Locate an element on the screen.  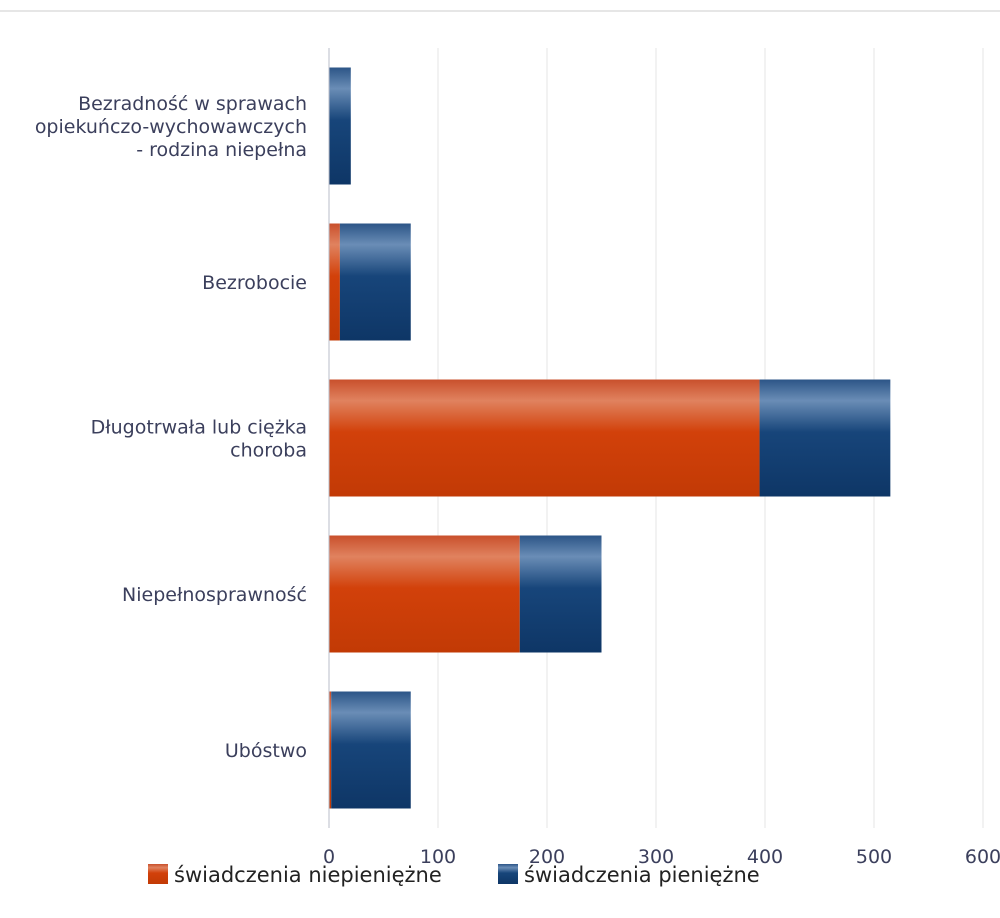
legend-label: świadczenia pieniężne is located at coordinates (642, 875).